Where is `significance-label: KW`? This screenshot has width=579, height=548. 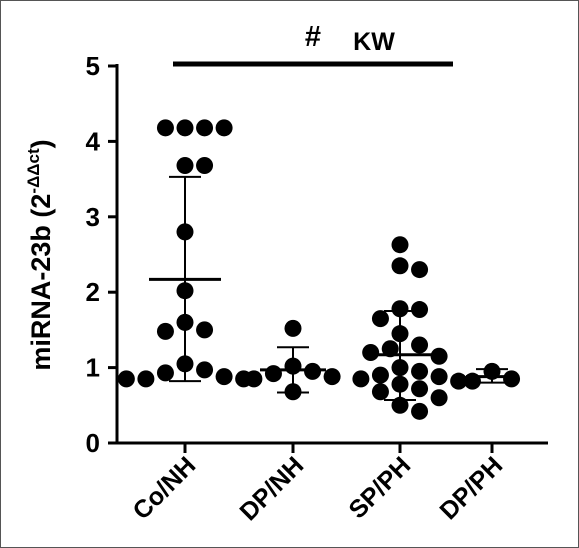 significance-label: KW is located at coordinates (374, 42).